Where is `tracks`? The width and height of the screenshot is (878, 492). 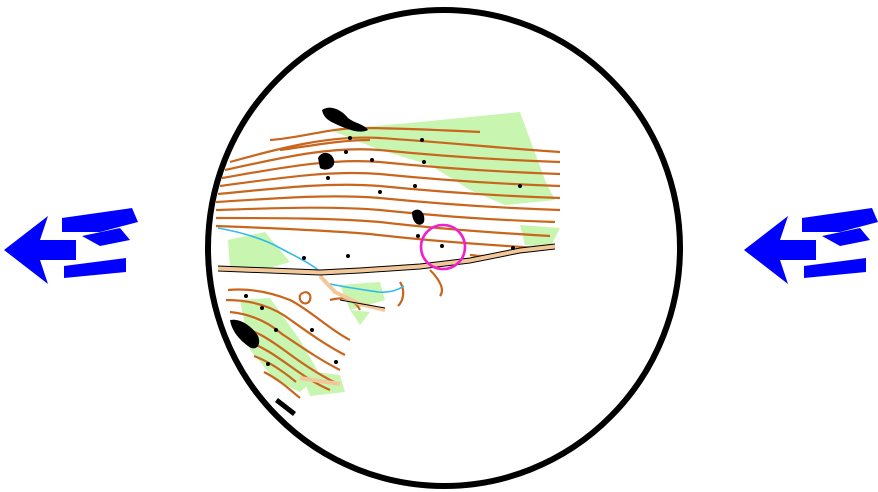 tracks is located at coordinates (386, 314).